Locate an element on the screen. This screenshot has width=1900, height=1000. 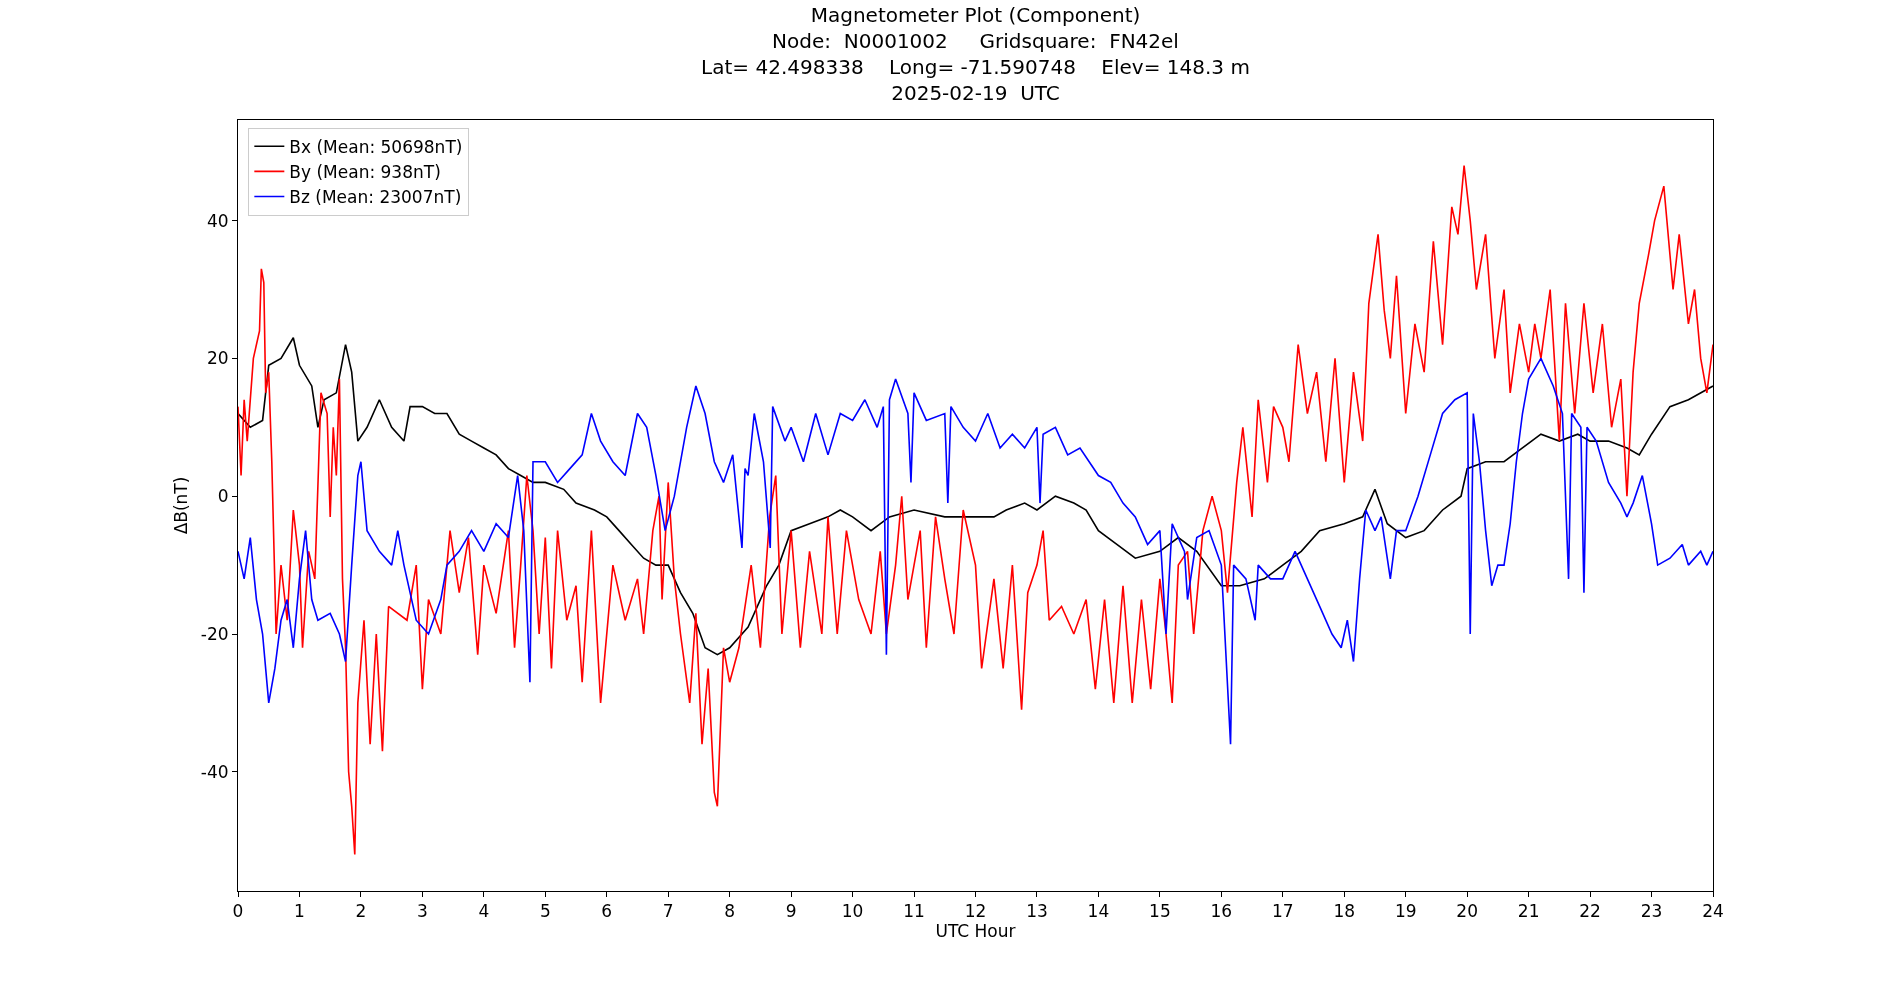
x-tick-label: 2 is located at coordinates (361, 911).